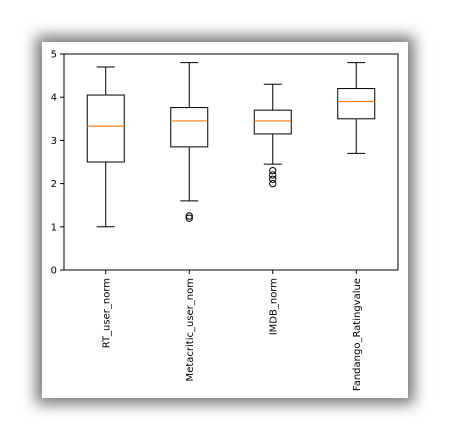 The height and width of the screenshot is (441, 450). What do you see at coordinates (54, 184) in the screenshot?
I see `y-tick-label: 2` at bounding box center [54, 184].